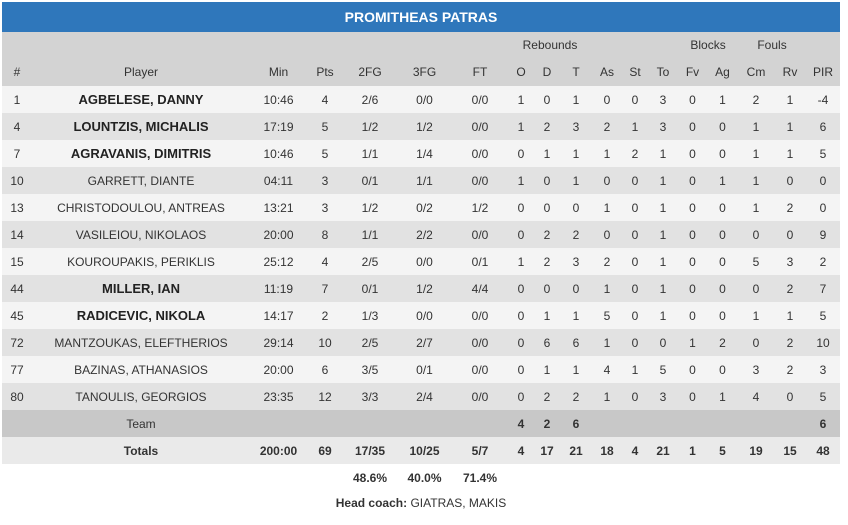  Describe the element at coordinates (547, 72) in the screenshot. I see `column-header: D` at that location.